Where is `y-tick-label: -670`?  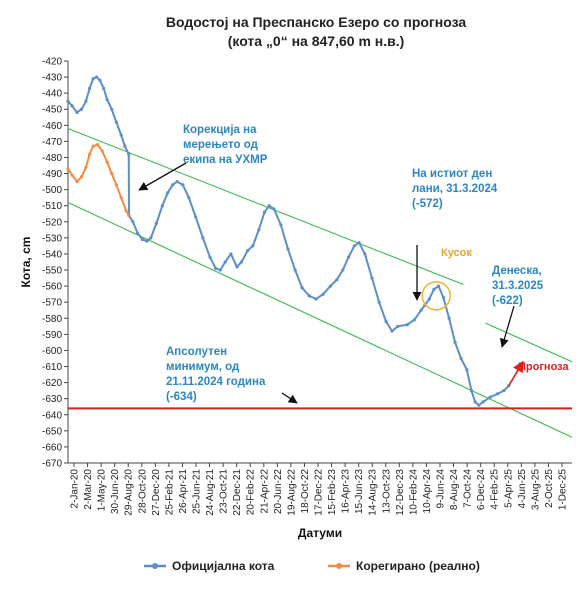 y-tick-label: -670 is located at coordinates (52, 464).